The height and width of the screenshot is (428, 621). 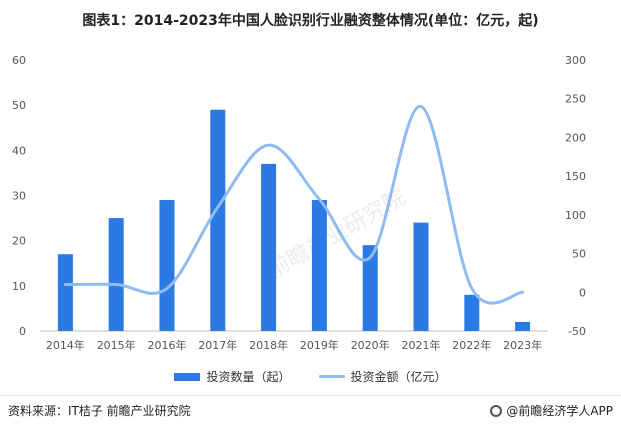 I want to click on y-left-tick-label: 0, so click(x=22, y=331).